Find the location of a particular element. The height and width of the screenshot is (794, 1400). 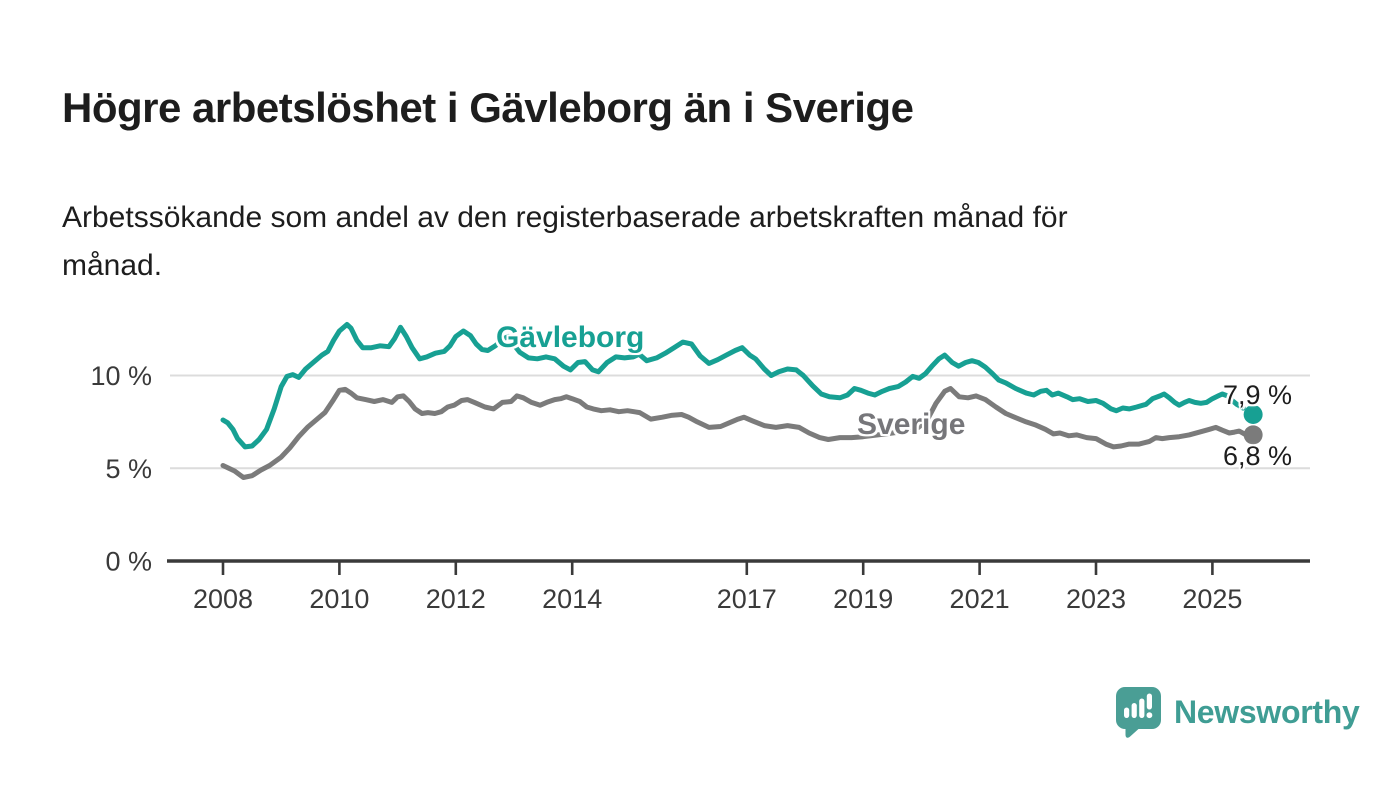

newsworthy-logo-icon is located at coordinates (1138, 712).